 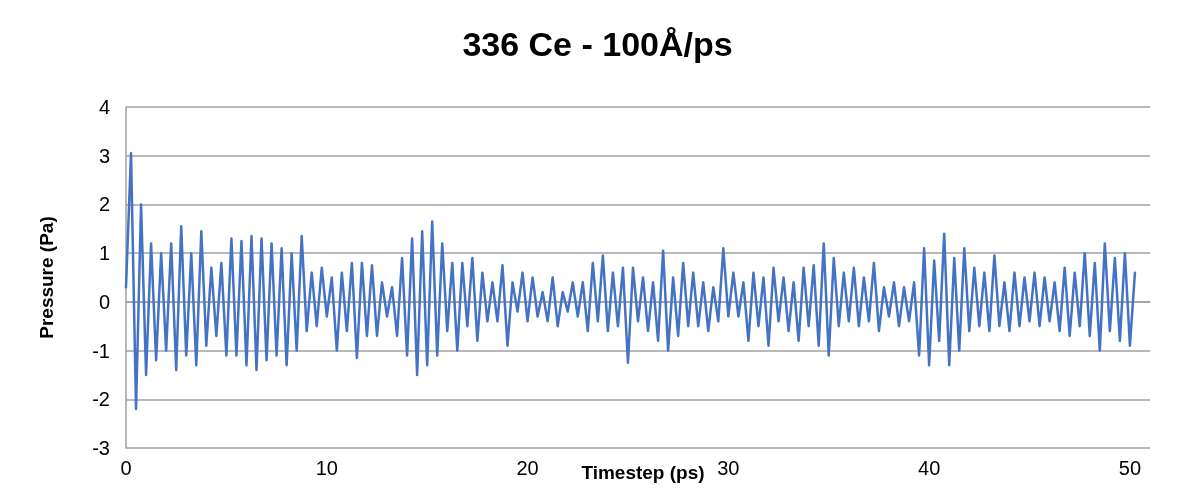 I want to click on x-tick-label: 20, so click(x=527, y=468).